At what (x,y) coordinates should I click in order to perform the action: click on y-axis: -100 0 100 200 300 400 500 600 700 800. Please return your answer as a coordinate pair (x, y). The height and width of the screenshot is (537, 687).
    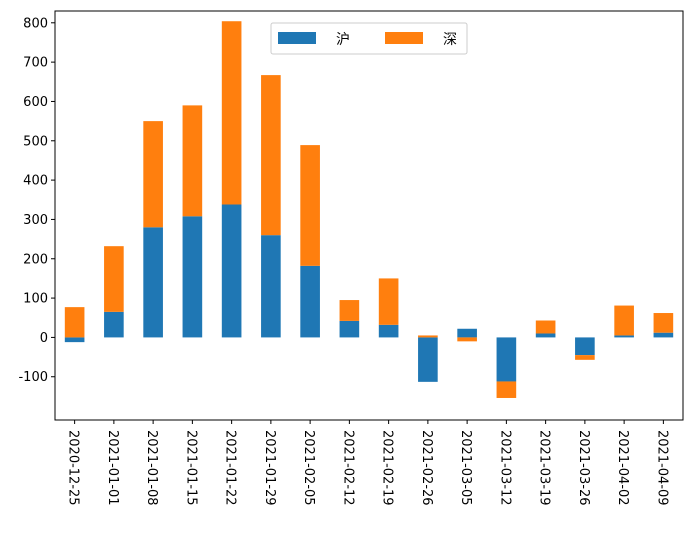
    Looking at the image, I should click on (36, 200).